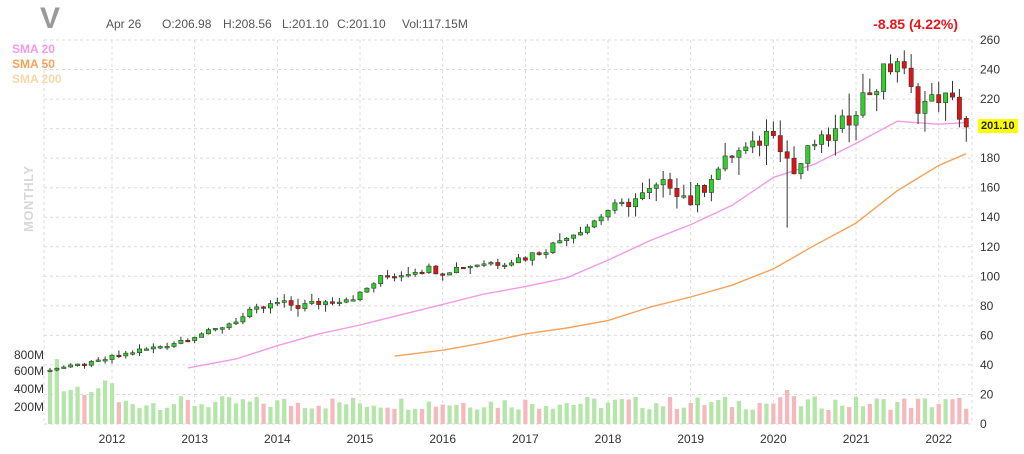 Image resolution: width=1024 pixels, height=454 pixels. I want to click on time-tick-label: 2022, so click(938, 439).